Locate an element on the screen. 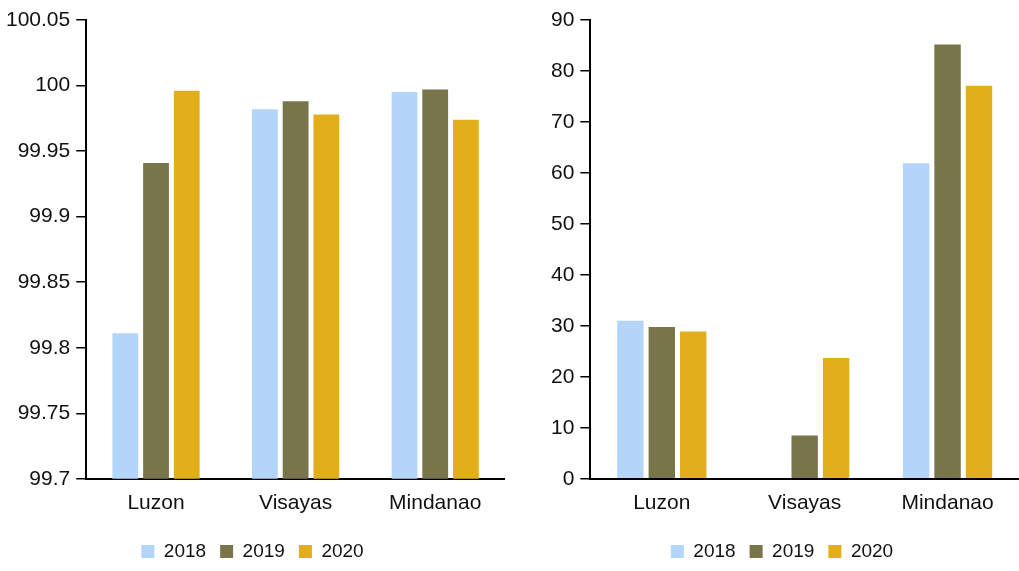 The width and height of the screenshot is (1019, 571). y-tick-label: 99.85 is located at coordinates (44, 280).